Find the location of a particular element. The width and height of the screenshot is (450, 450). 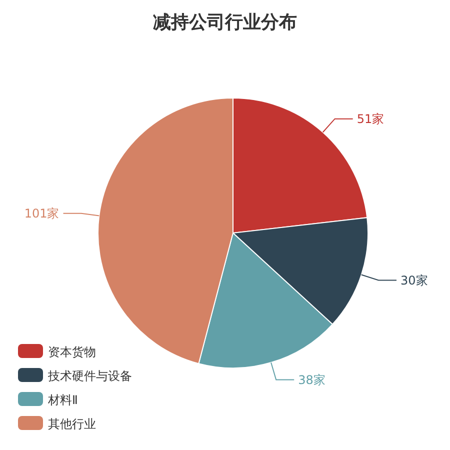

legend-label: 技术硬件与设备 is located at coordinates (89, 376).